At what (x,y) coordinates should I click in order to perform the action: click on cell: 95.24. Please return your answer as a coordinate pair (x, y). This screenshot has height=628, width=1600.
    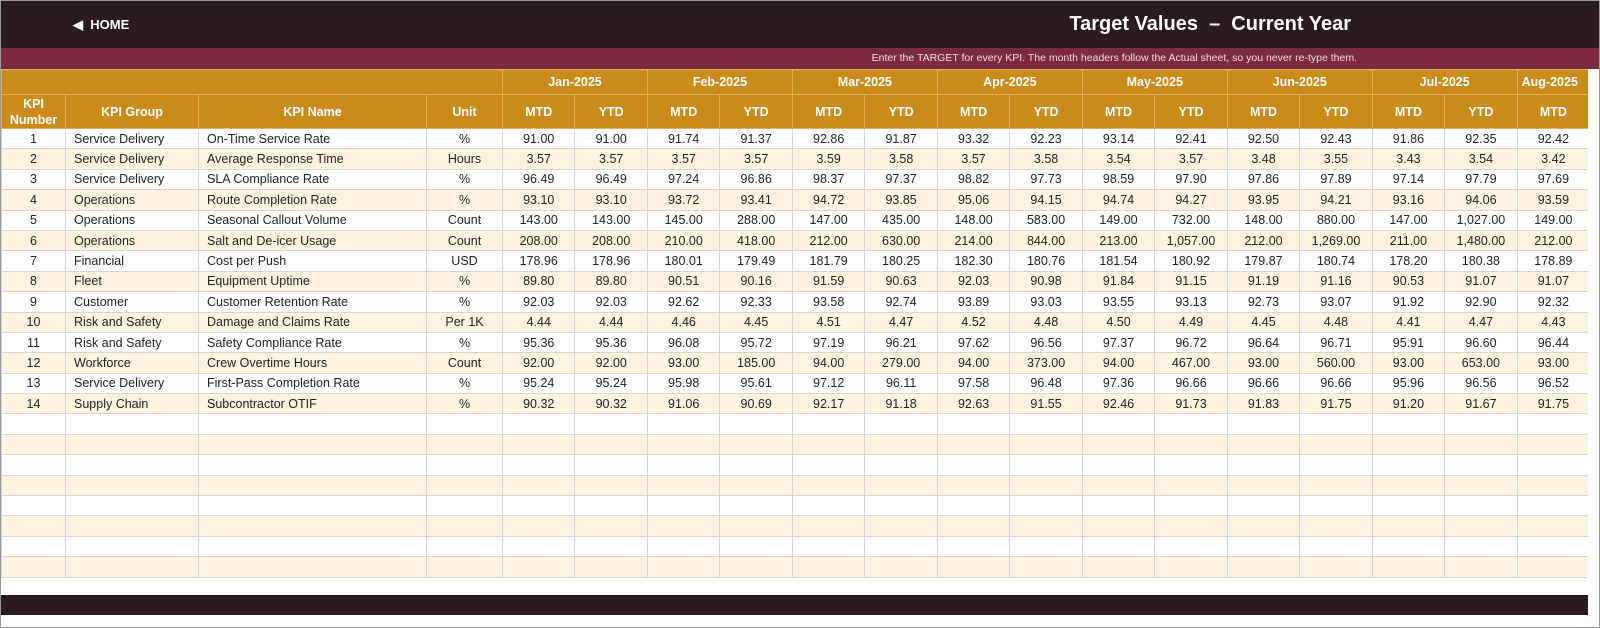
    Looking at the image, I should click on (611, 383).